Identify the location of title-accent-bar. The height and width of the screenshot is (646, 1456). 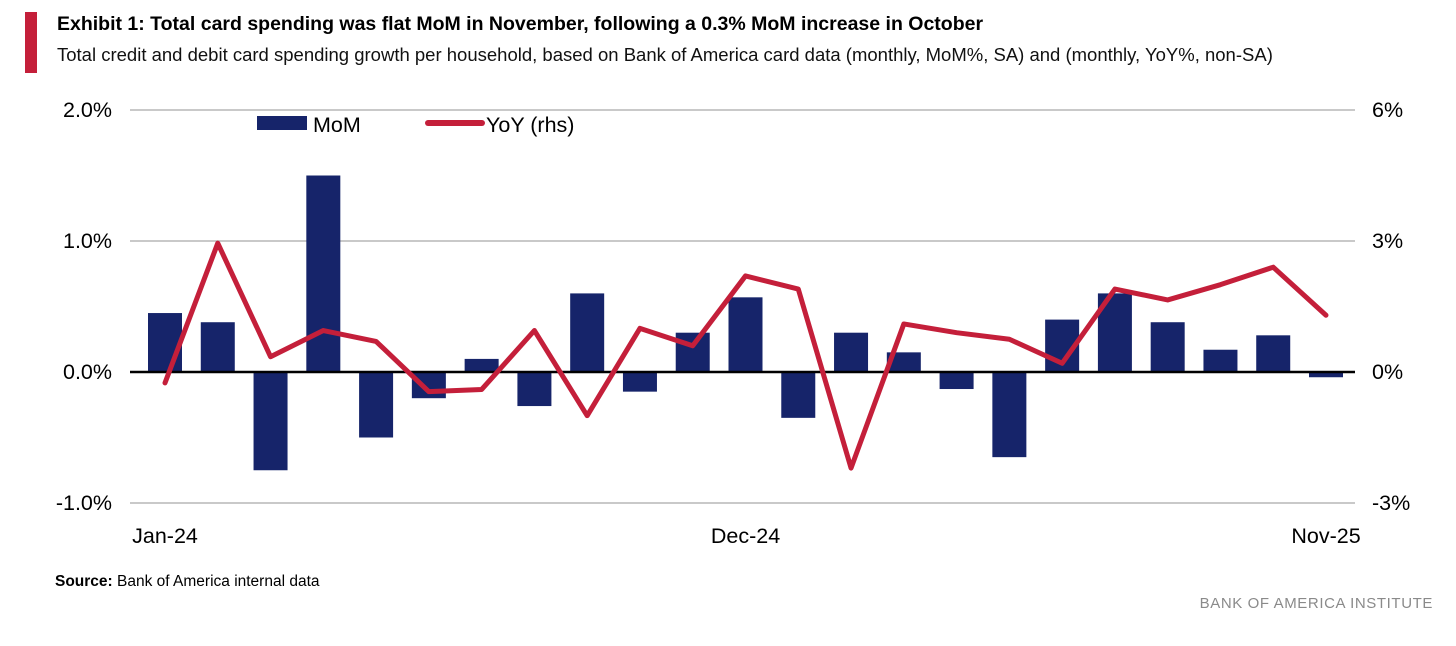
(31, 42).